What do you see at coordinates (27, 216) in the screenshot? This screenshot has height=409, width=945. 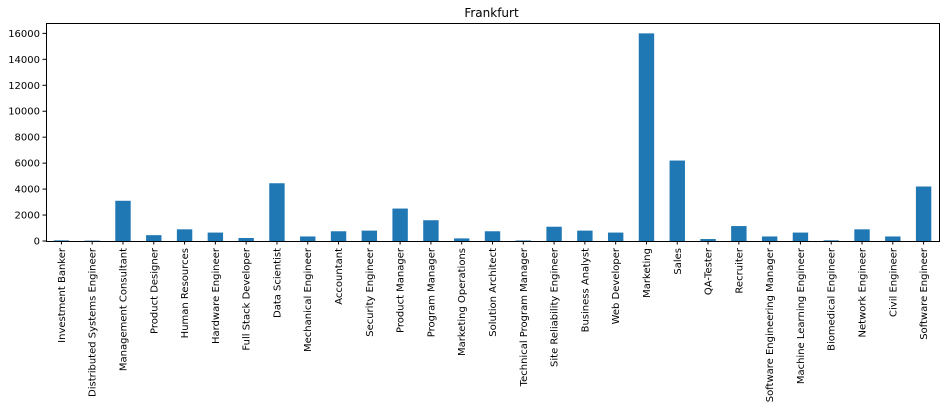 I see `y-tick-label-1: 2000` at bounding box center [27, 216].